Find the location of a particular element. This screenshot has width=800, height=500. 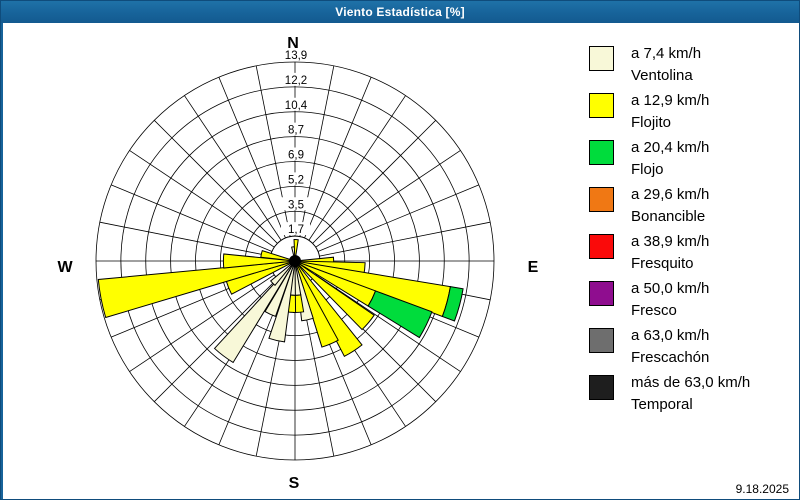

legend-item-flojo: a 20,4 km/h Flojo is located at coordinates (691, 159).